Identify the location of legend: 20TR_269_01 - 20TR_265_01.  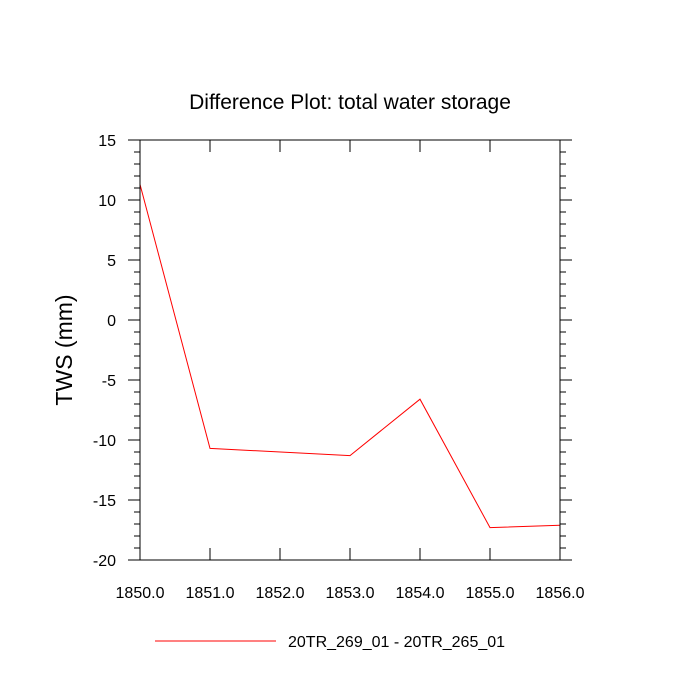
(330, 642).